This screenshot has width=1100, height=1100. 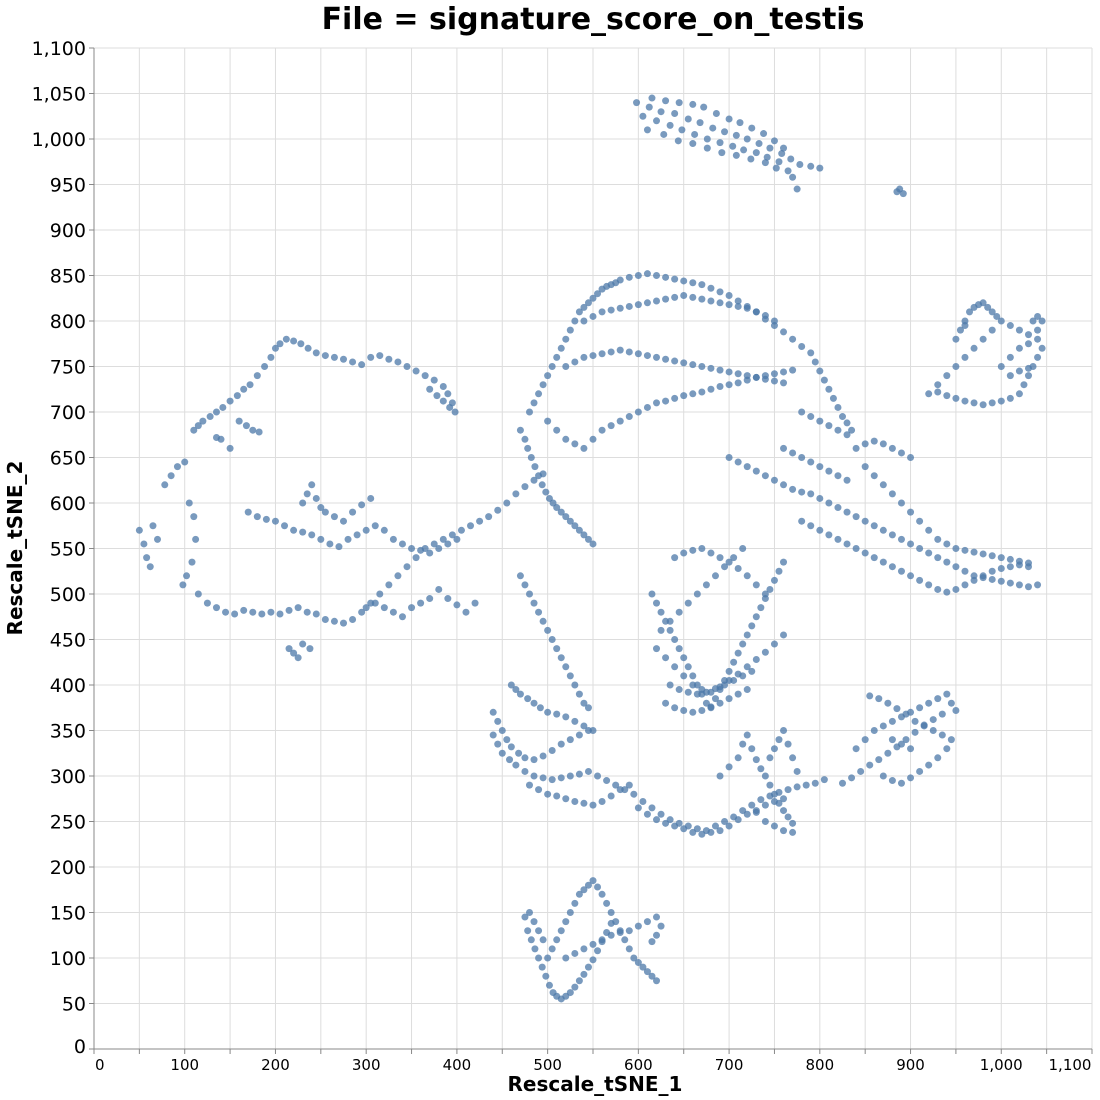 I want to click on y-tick-label: 850, so click(x=68, y=277).